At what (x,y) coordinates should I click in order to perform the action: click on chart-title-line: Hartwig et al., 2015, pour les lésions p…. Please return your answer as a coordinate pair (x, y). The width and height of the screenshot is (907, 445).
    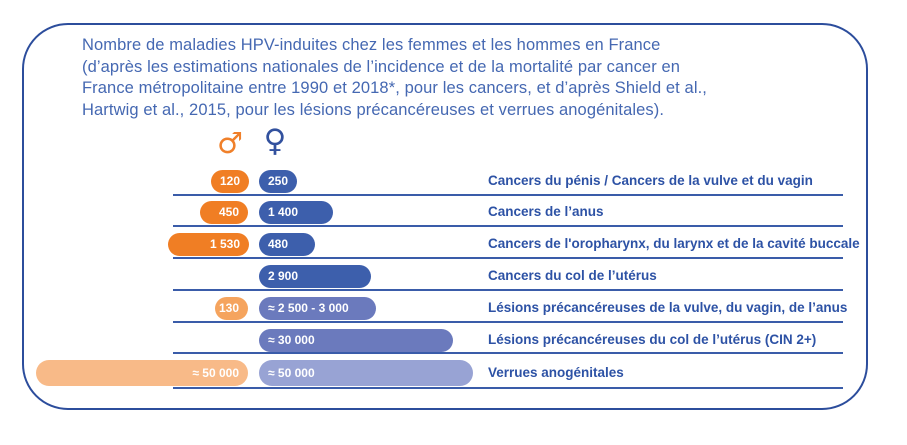
    Looking at the image, I should click on (373, 110).